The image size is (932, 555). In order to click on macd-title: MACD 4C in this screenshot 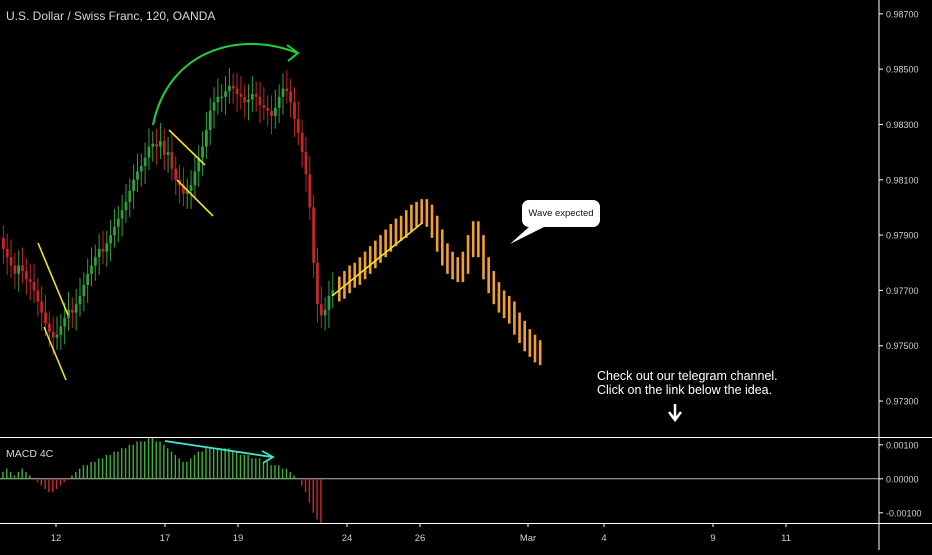, I will do `click(30, 454)`.